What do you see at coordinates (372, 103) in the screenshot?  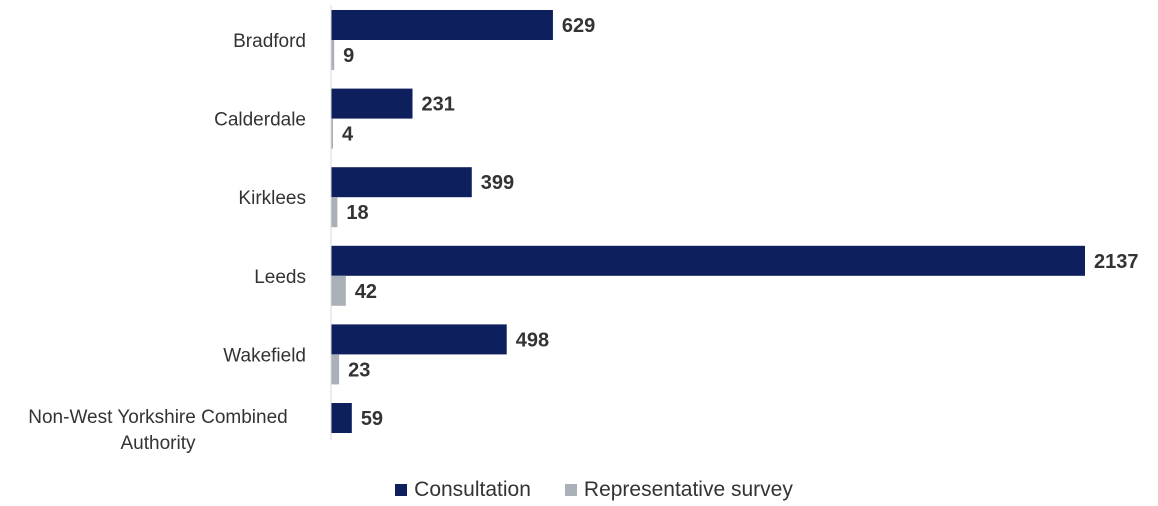 I see `bar-calderdale-consultation` at bounding box center [372, 103].